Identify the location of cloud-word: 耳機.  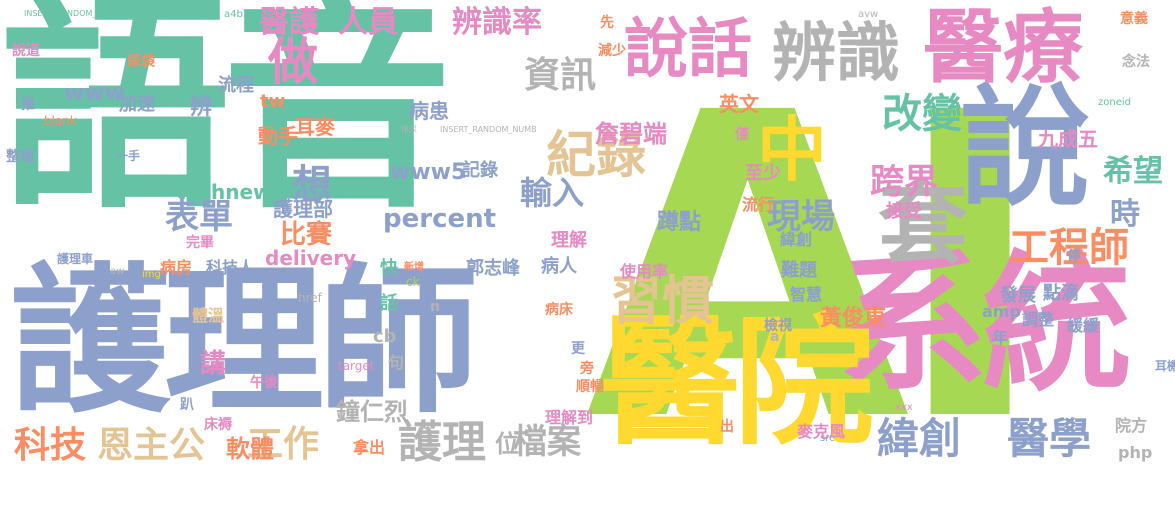
(1165, 366).